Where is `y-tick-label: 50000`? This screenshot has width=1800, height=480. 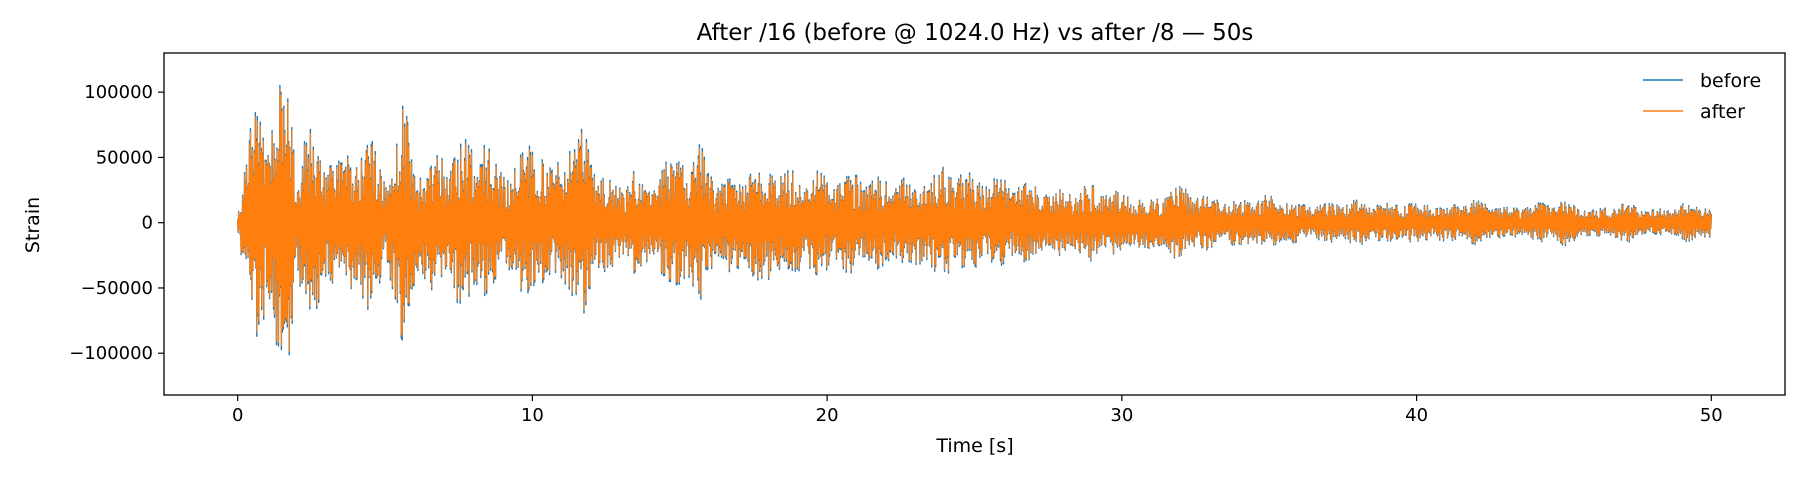 y-tick-label: 50000 is located at coordinates (124, 157).